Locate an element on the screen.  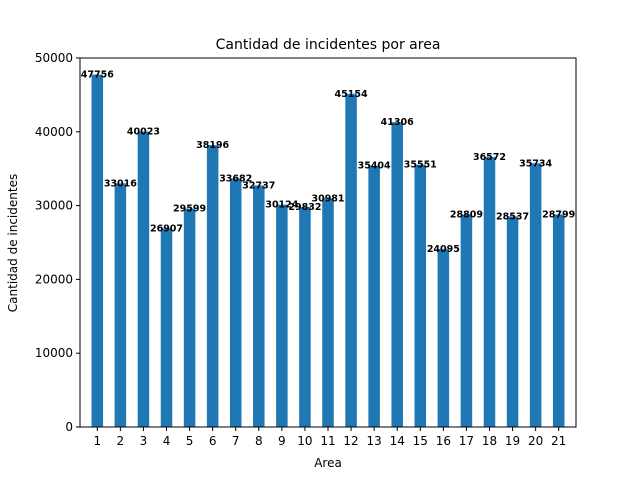
data-label-area-2: 33016 is located at coordinates (120, 183).